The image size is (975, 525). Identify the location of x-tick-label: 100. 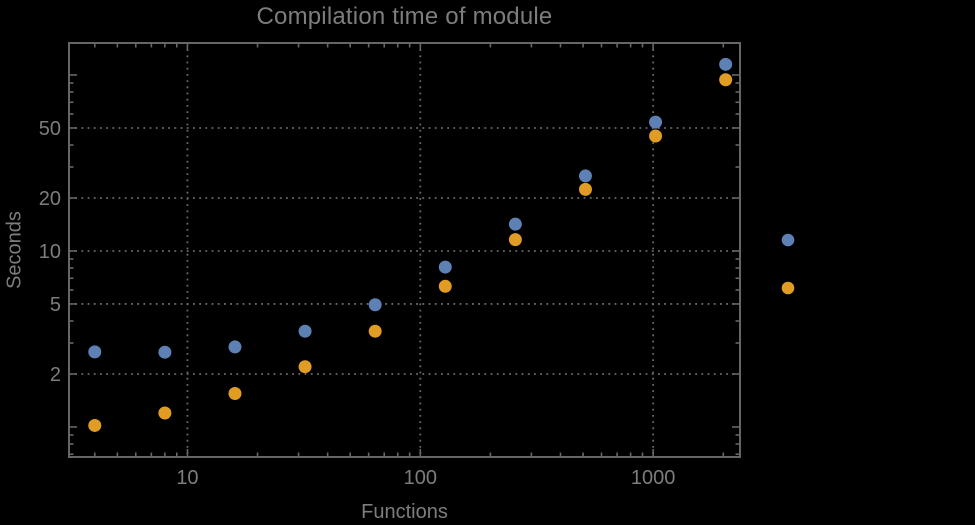
(420, 478).